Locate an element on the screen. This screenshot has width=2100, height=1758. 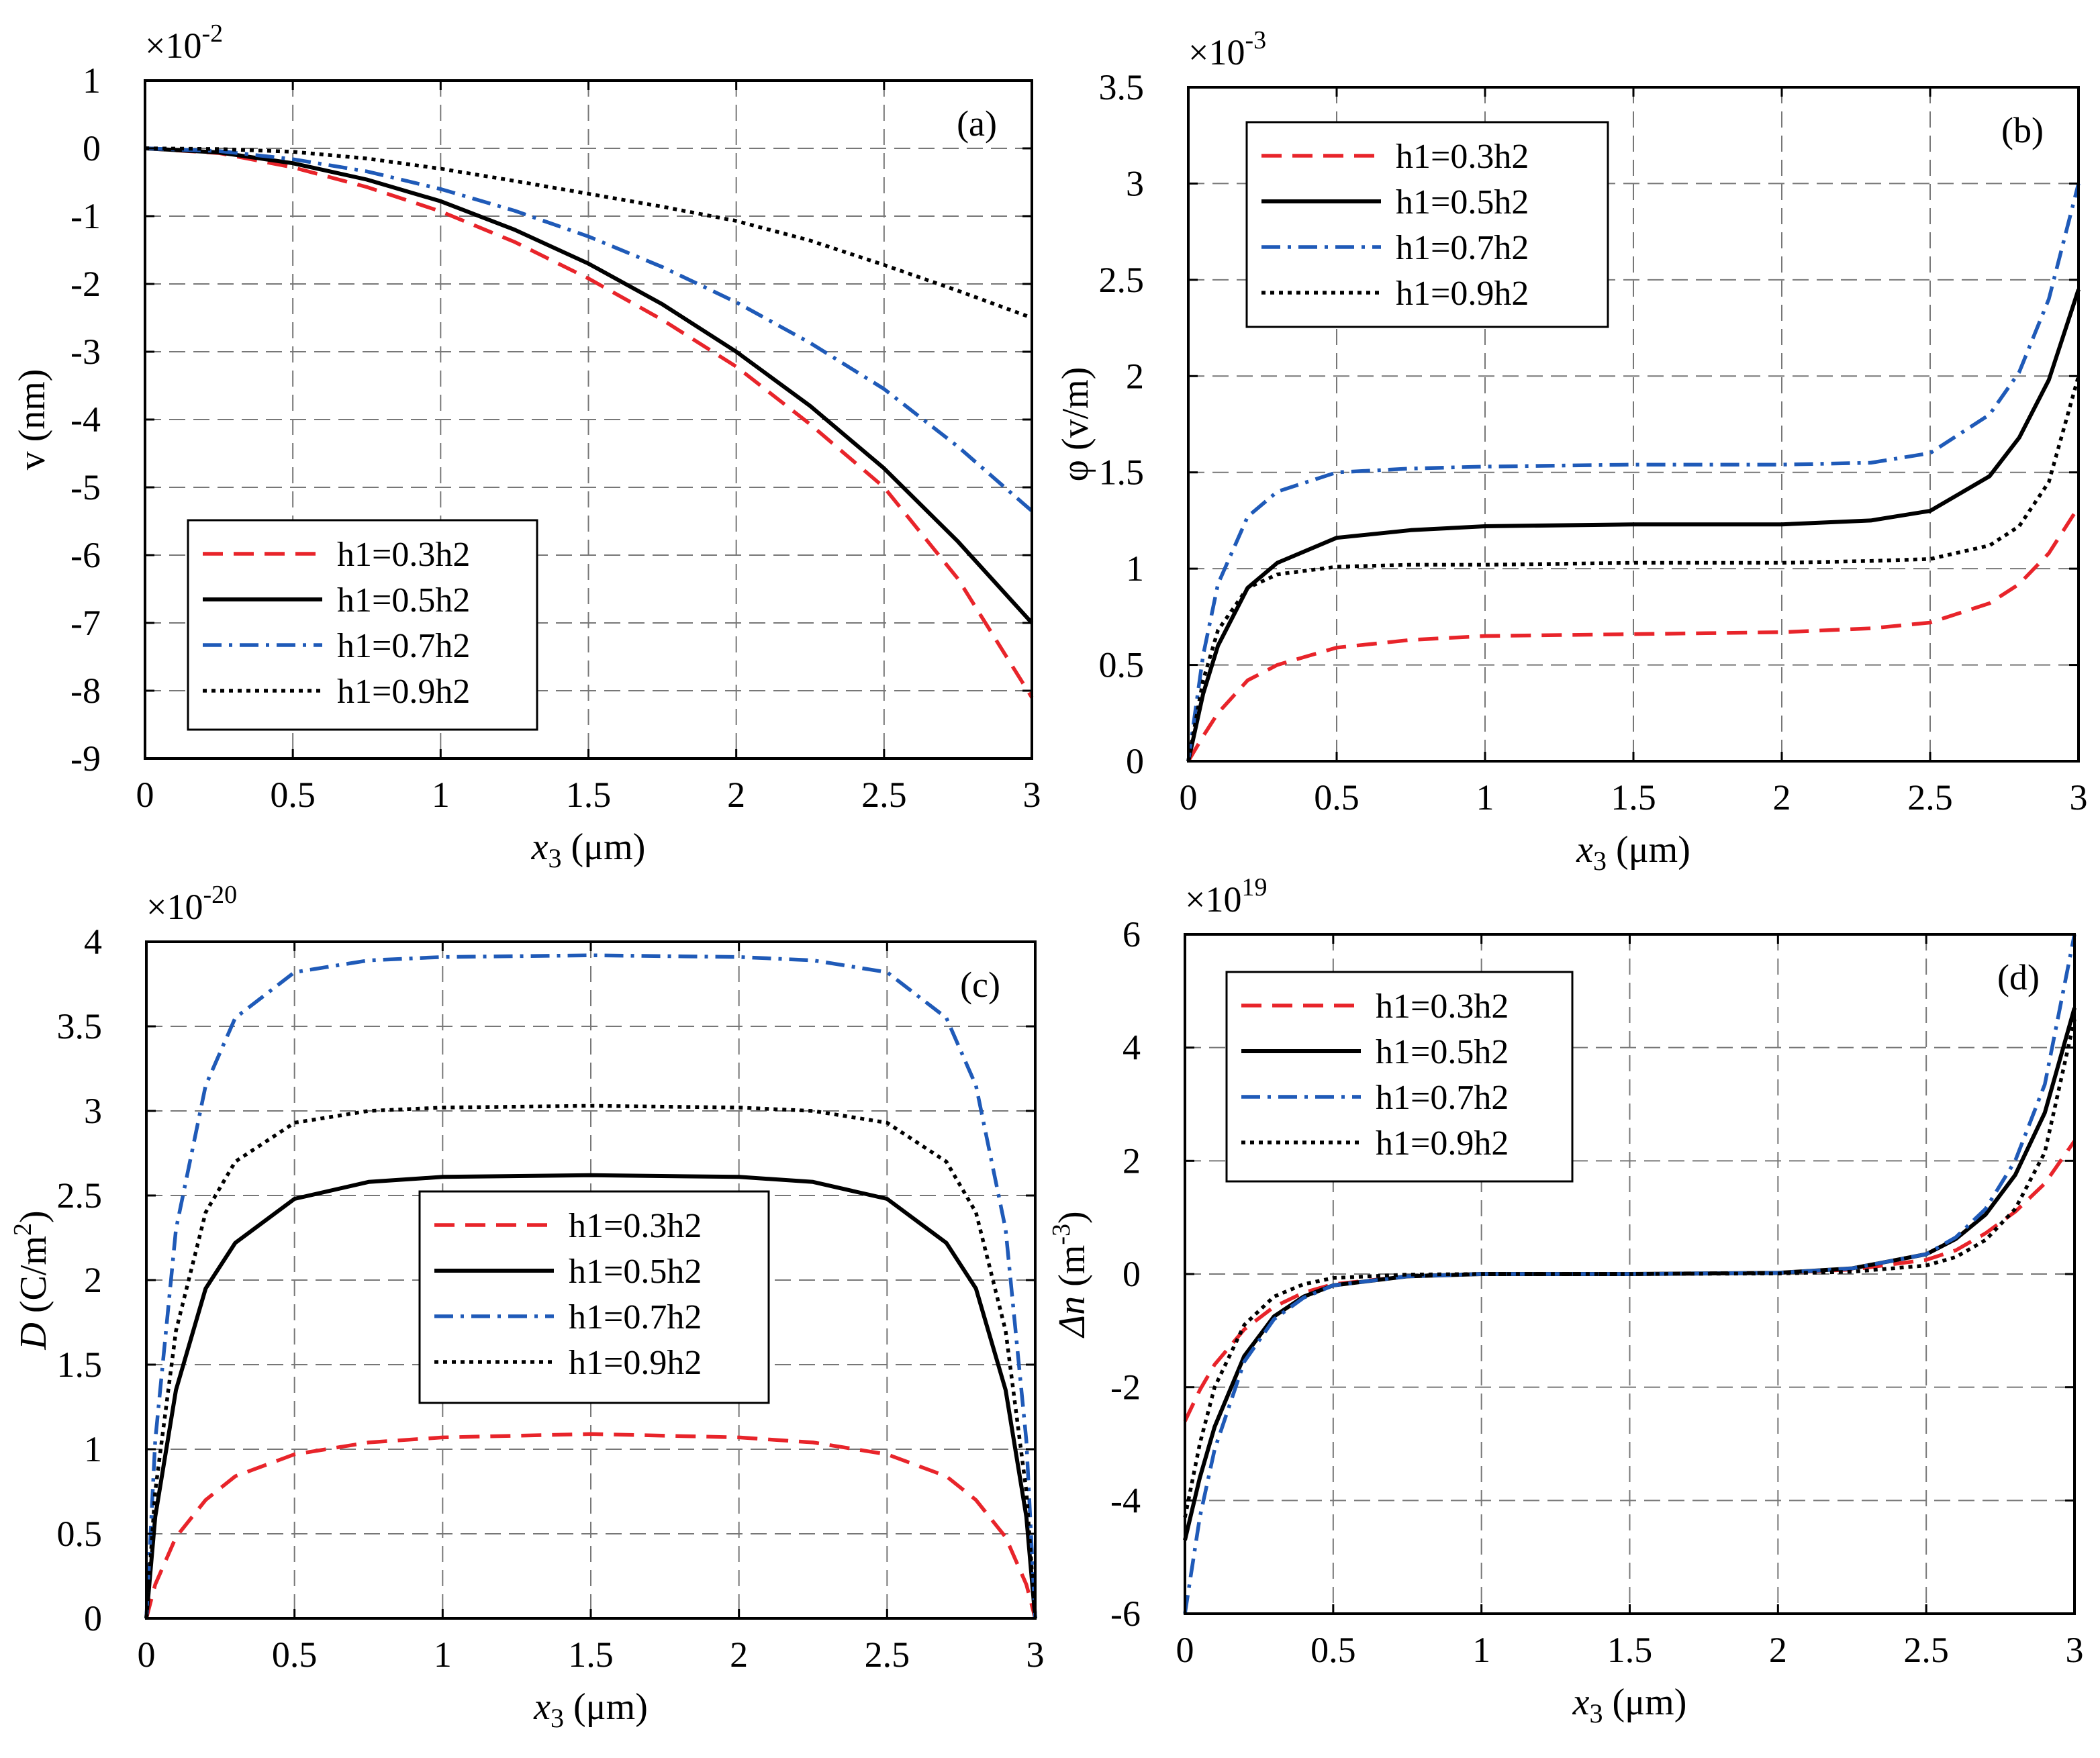
axis-exponent: ×10⁻²⁰ is located at coordinates (191, 904).